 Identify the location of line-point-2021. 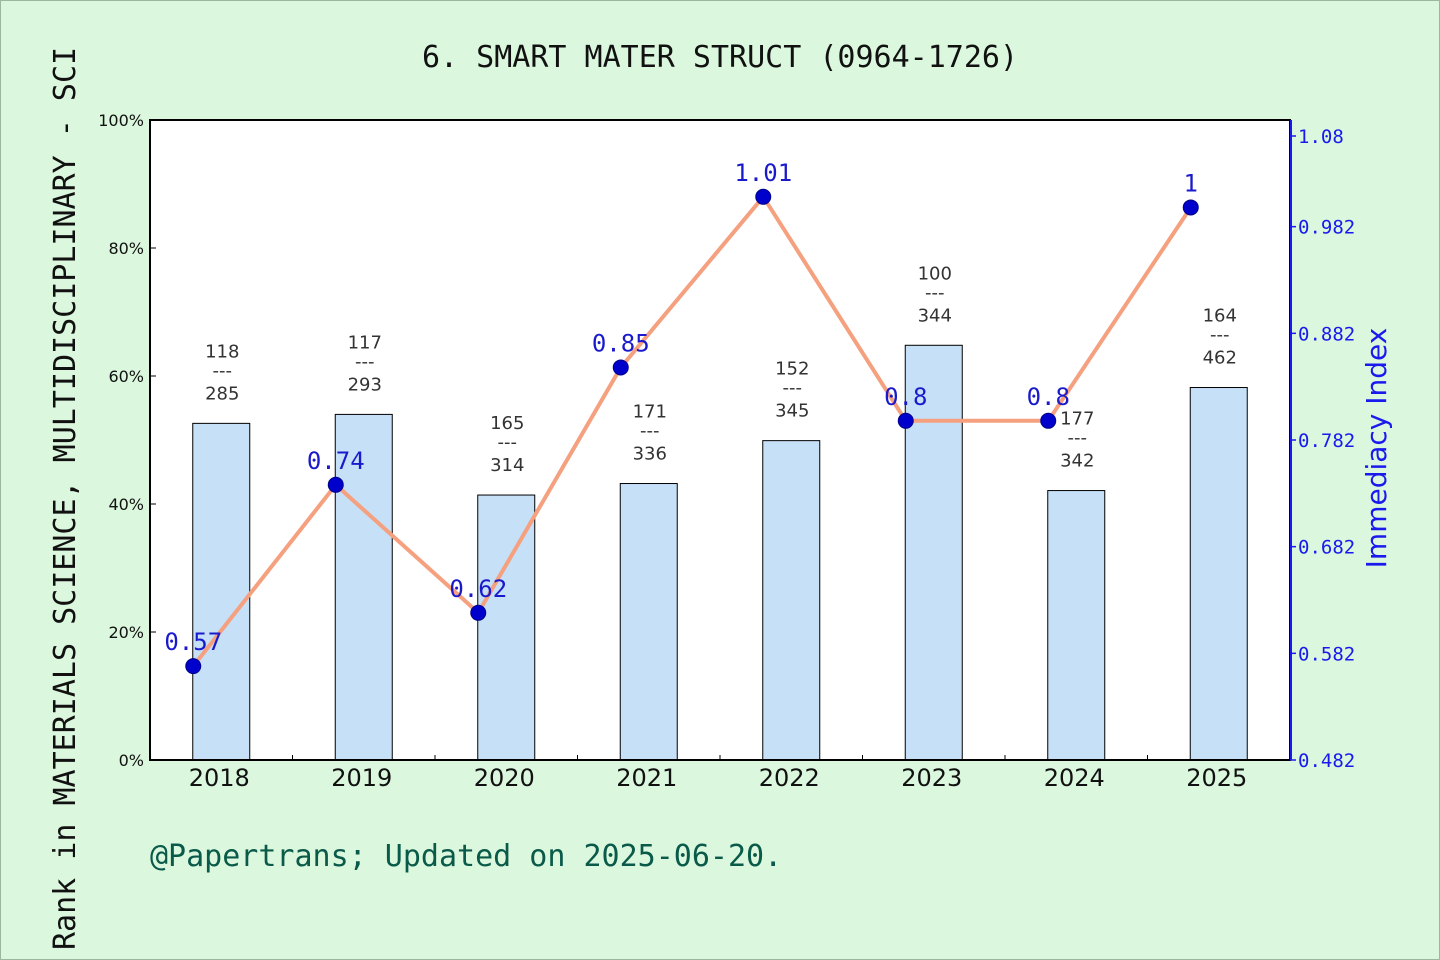
(620, 367).